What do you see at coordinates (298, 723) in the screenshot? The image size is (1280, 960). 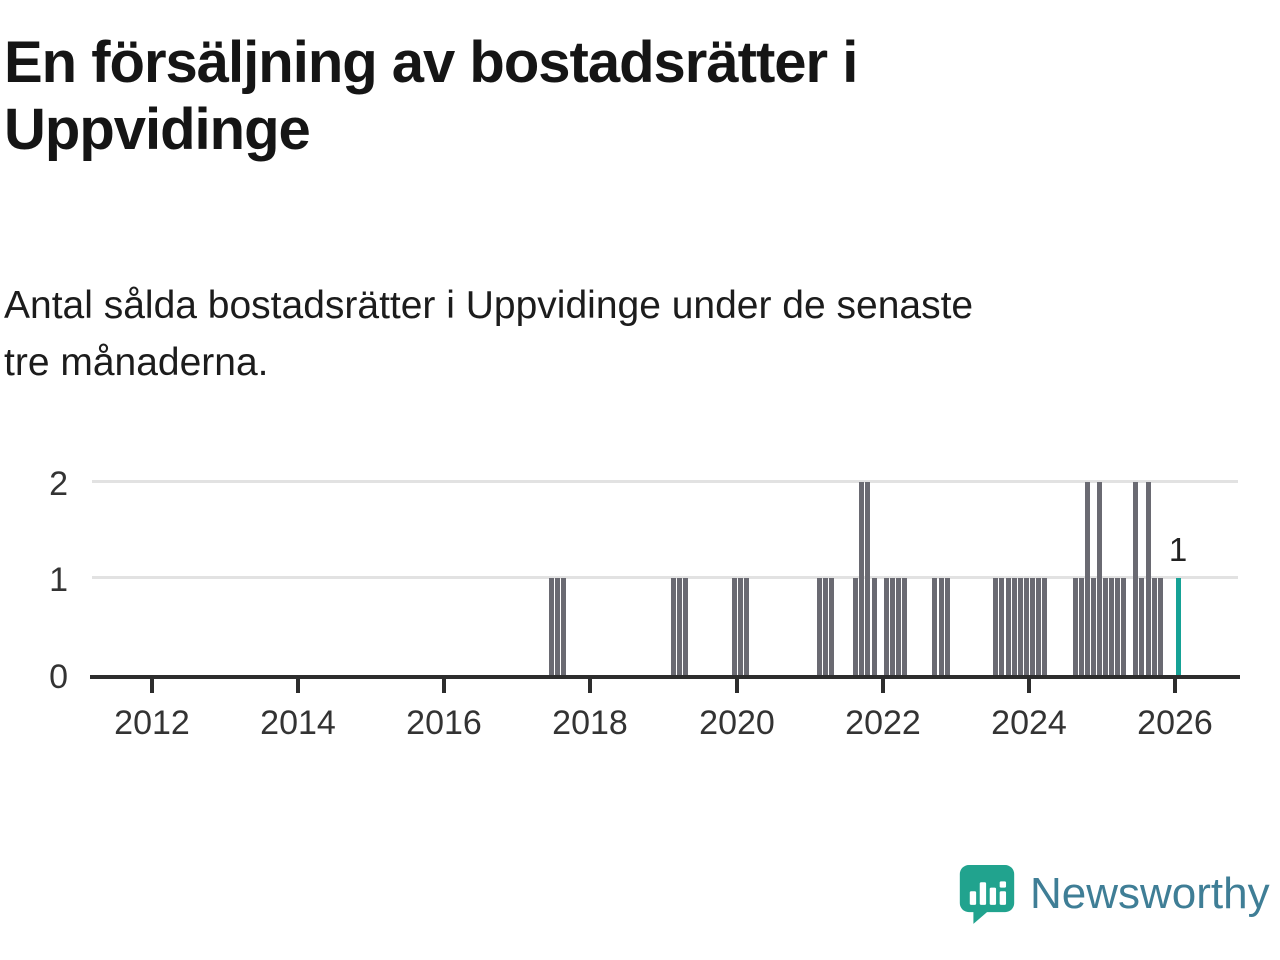 I see `x-axis-tick-label: 2014` at bounding box center [298, 723].